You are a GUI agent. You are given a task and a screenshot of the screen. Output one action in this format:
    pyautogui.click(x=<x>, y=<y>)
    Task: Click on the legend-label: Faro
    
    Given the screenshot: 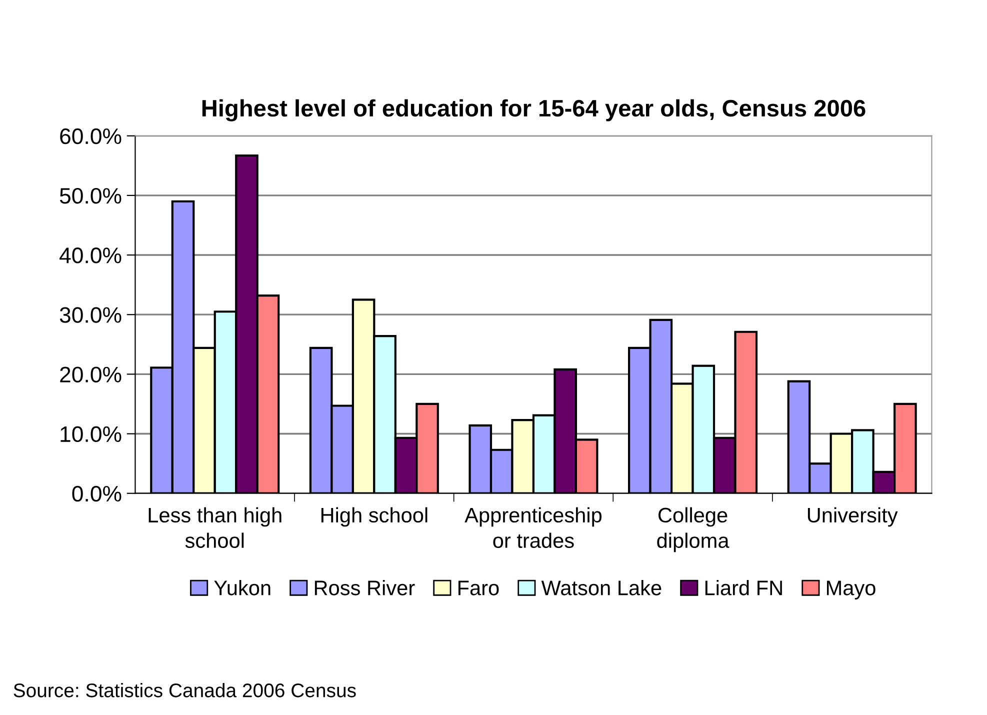 What is the action you would take?
    pyautogui.click(x=478, y=588)
    